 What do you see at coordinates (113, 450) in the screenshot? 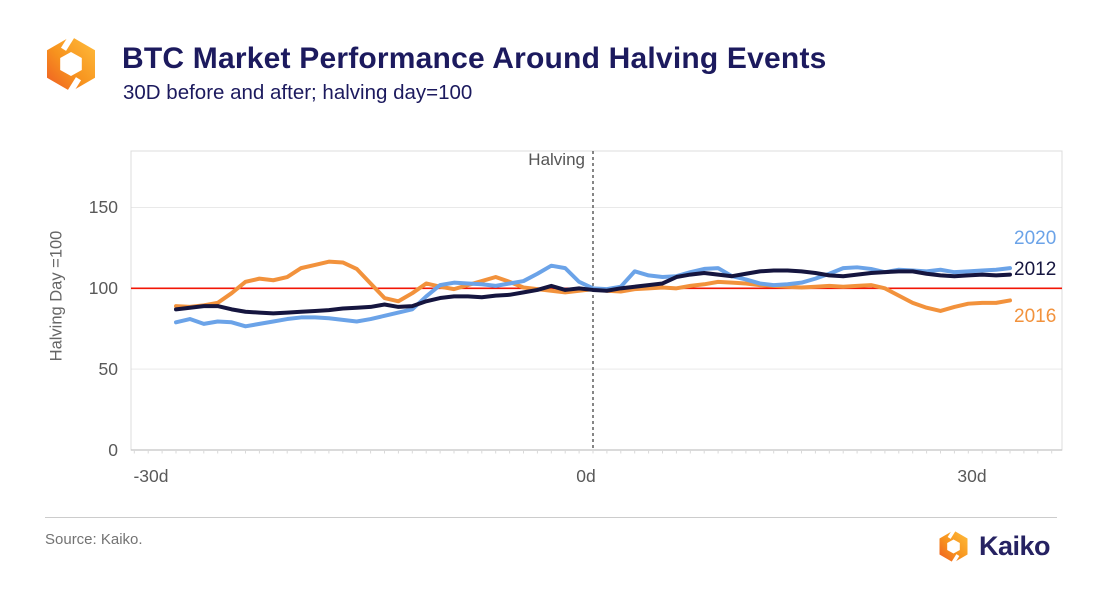
I see `y-tick-0: 0` at bounding box center [113, 450].